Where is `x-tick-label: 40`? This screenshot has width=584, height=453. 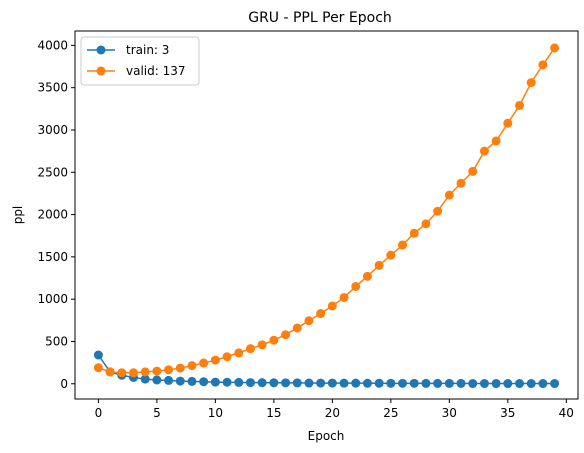
x-tick-label: 40 is located at coordinates (566, 413).